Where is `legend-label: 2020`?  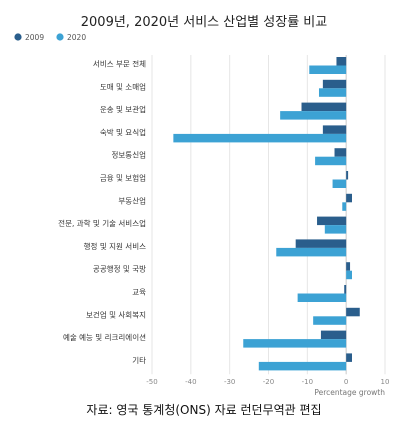 legend-label: 2020 is located at coordinates (76, 37).